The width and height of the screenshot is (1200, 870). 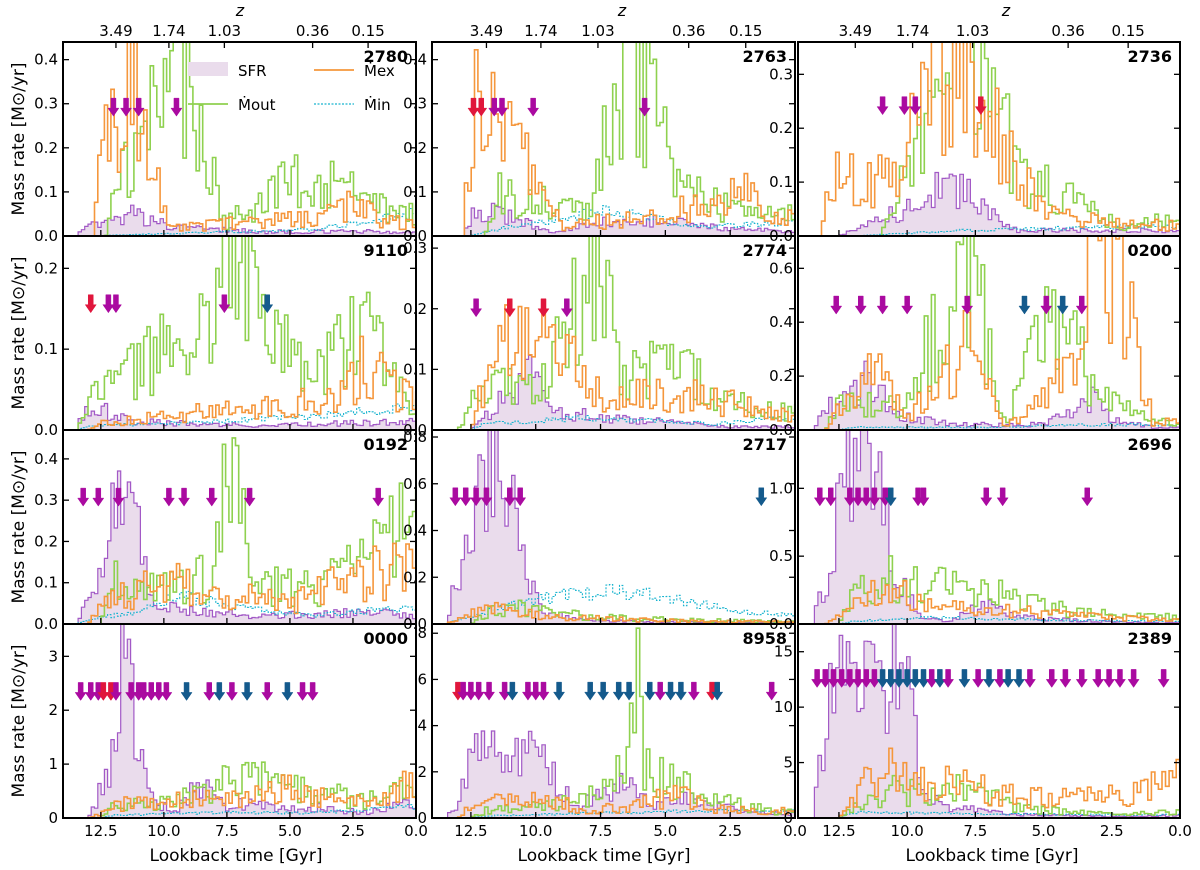 What do you see at coordinates (1044, 831) in the screenshot?
I see `x-tick-label: 5.0` at bounding box center [1044, 831].